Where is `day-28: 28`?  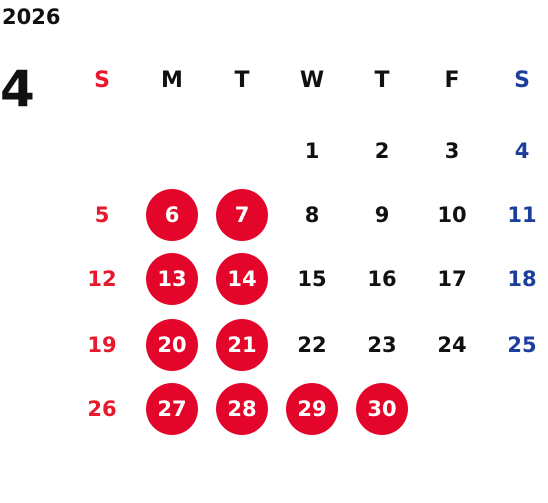
day-28: 28 is located at coordinates (242, 409).